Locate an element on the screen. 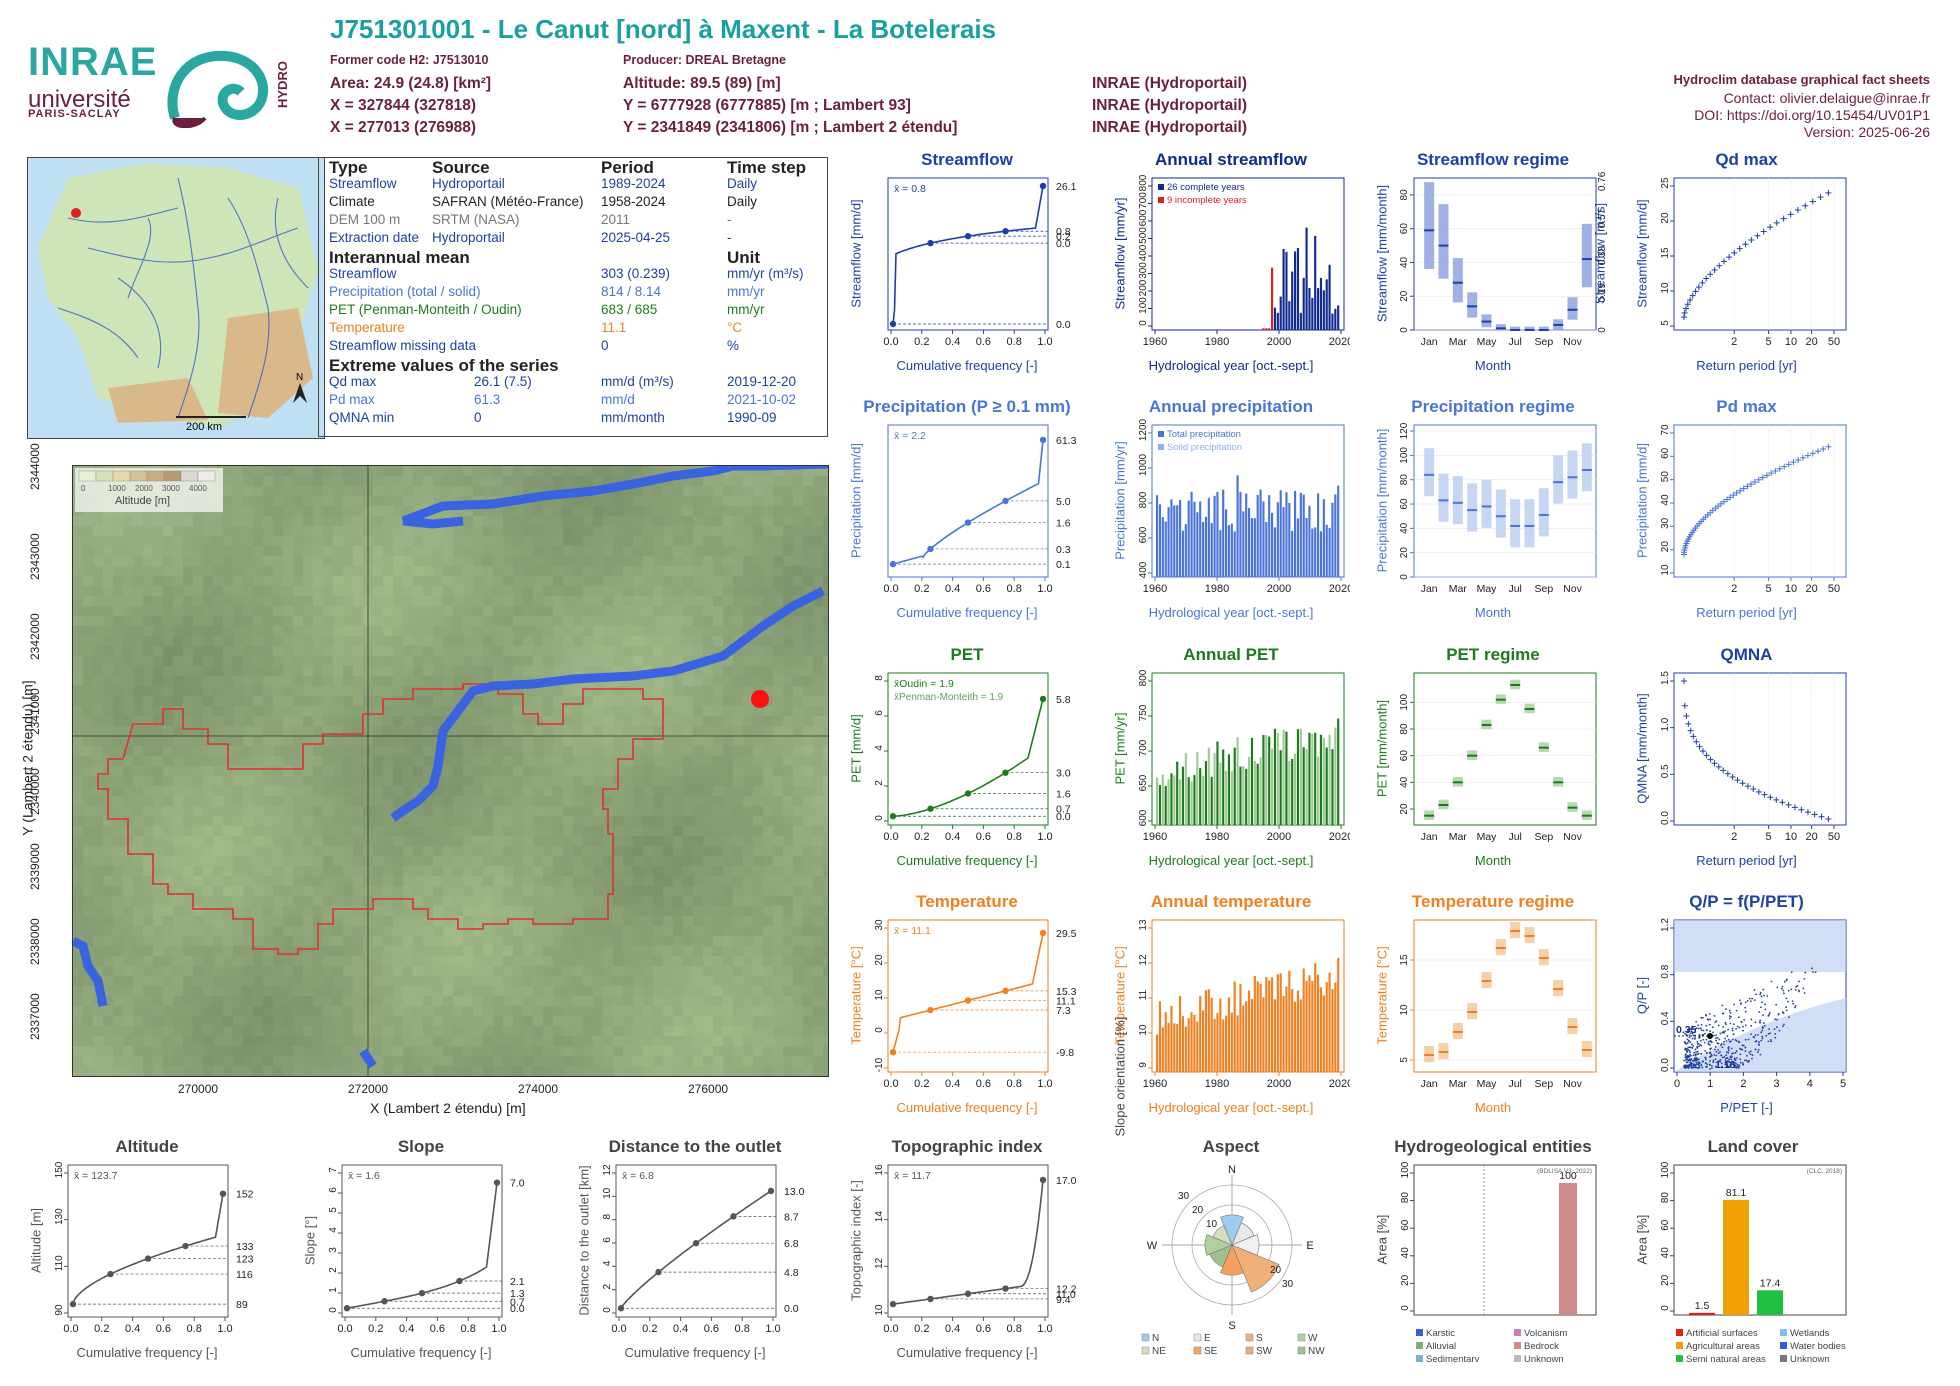 Image resolution: width=1960 pixels, height=1386 pixels. ytick: 600 is located at coordinates (1143, 817).